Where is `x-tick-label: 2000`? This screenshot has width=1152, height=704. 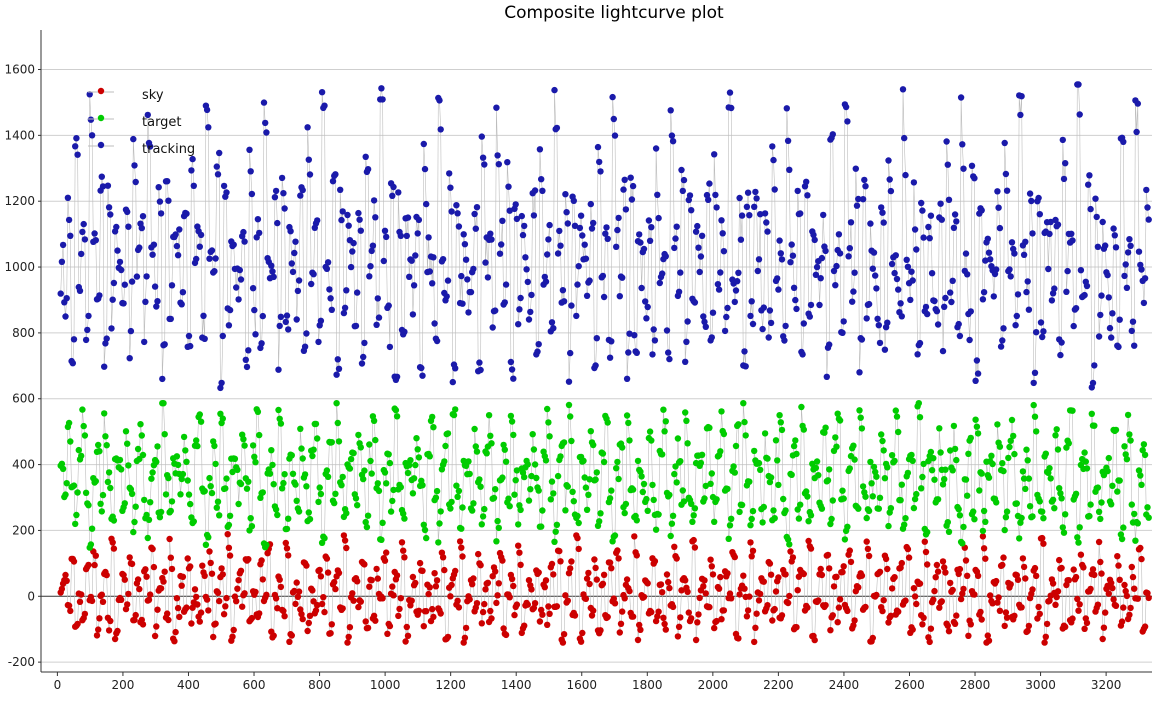 x-tick-label: 2000 is located at coordinates (713, 685).